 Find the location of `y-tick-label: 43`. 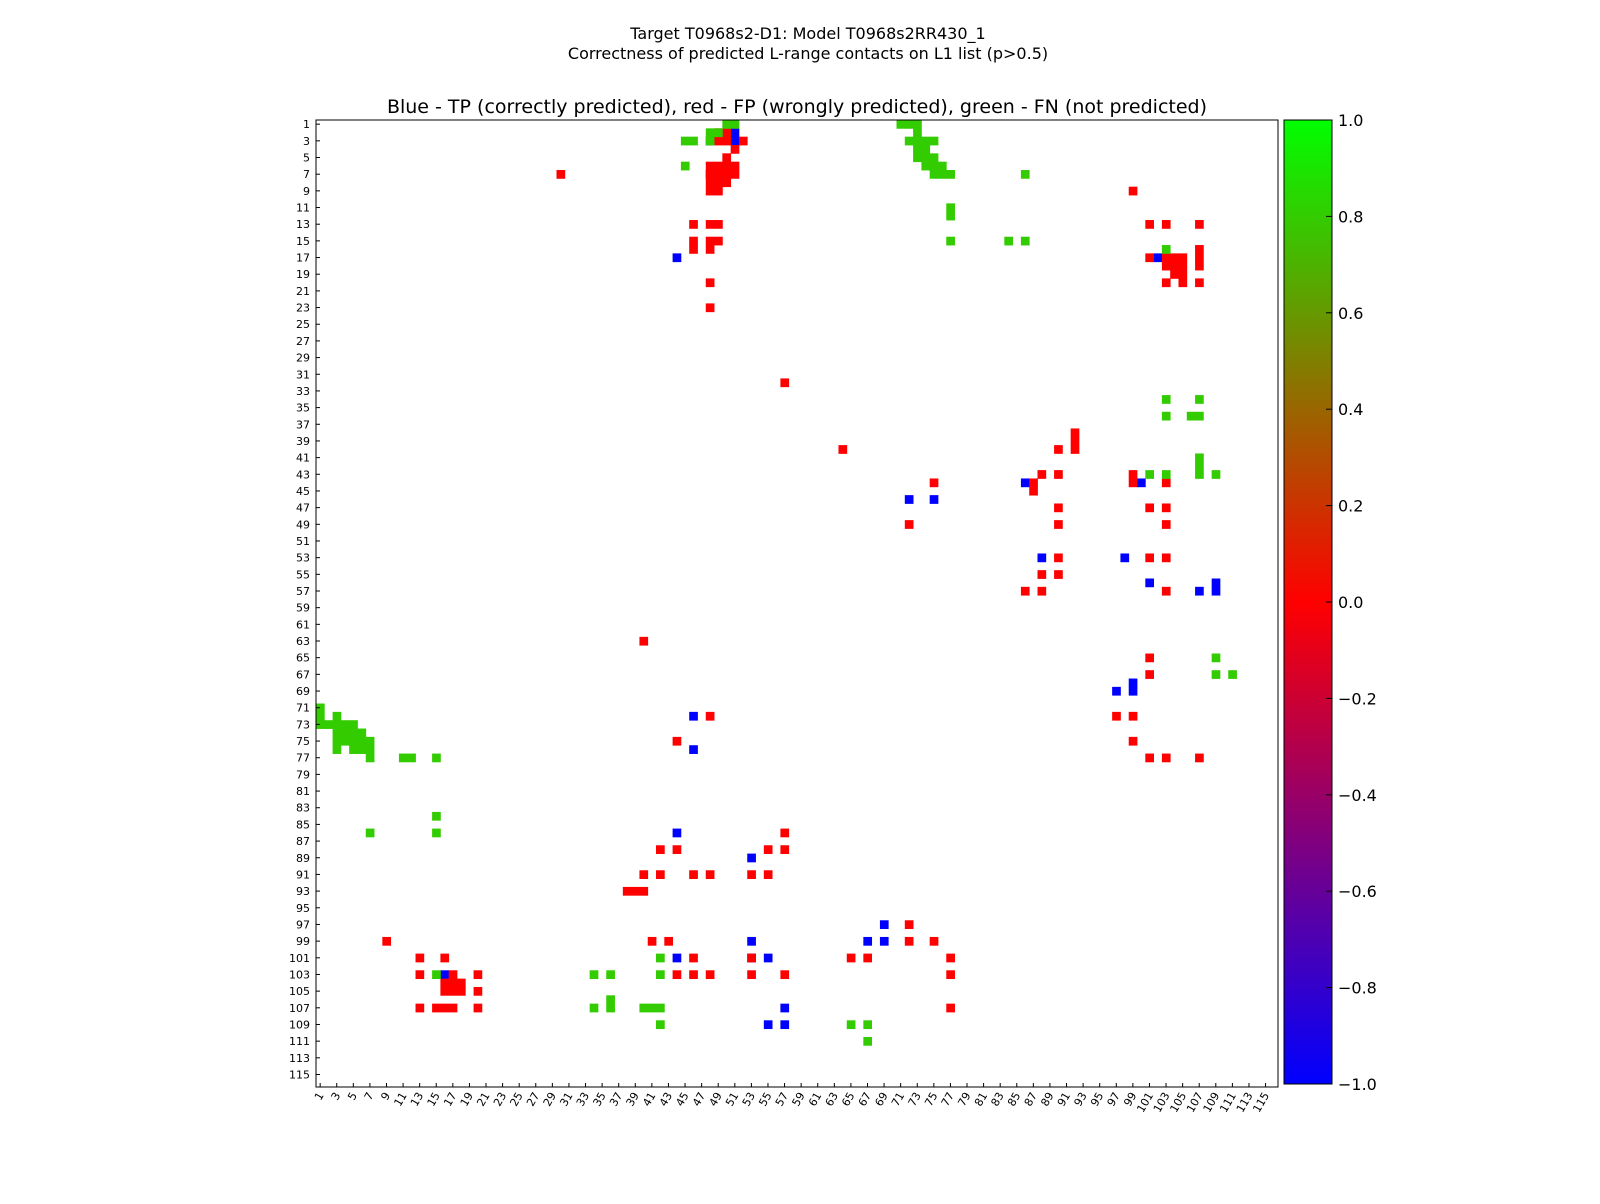

y-tick-label: 43 is located at coordinates (303, 474).